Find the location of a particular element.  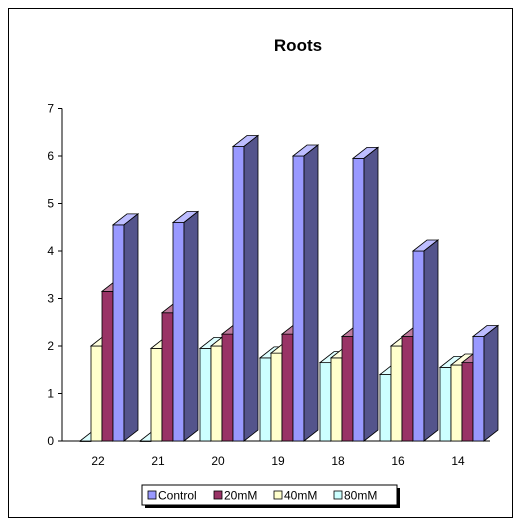

x-tick-label: 14 is located at coordinates (458, 461).